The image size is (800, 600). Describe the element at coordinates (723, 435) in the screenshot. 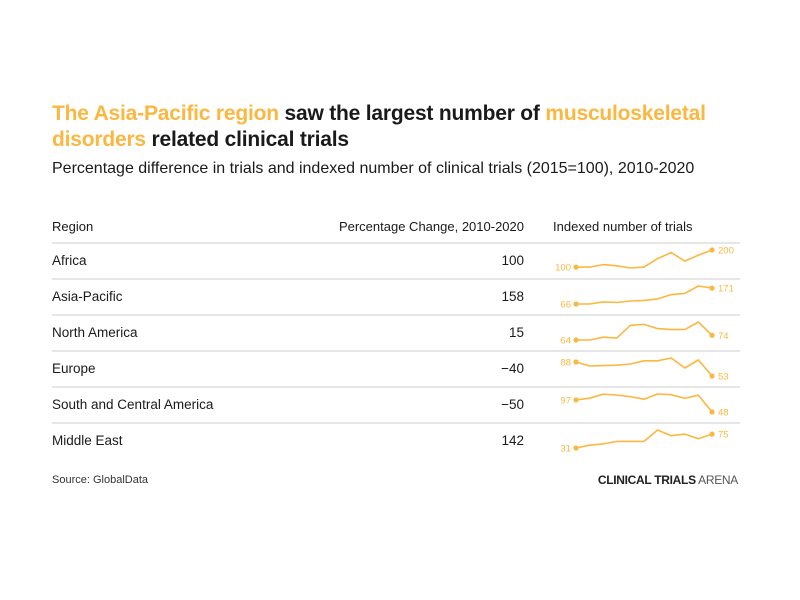

I see `sparkline-end-label: 75` at that location.